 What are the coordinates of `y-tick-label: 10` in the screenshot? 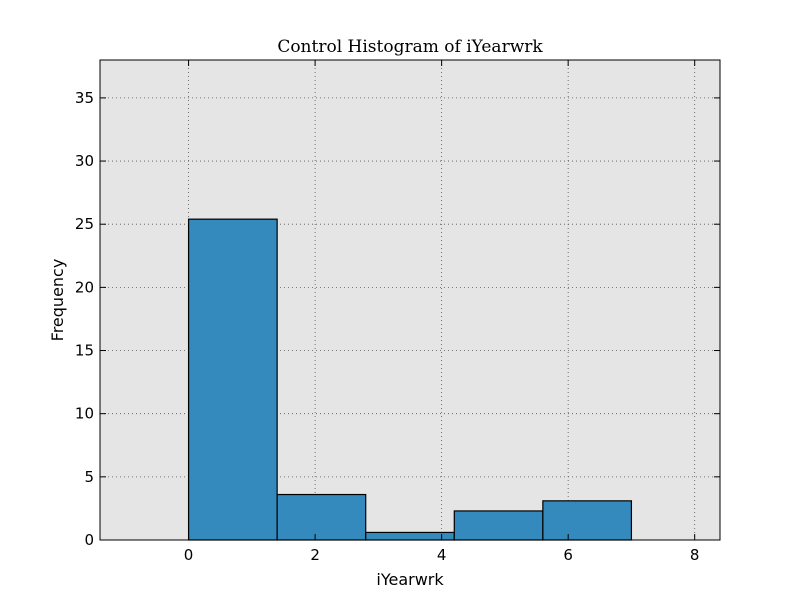 It's located at (84, 414).